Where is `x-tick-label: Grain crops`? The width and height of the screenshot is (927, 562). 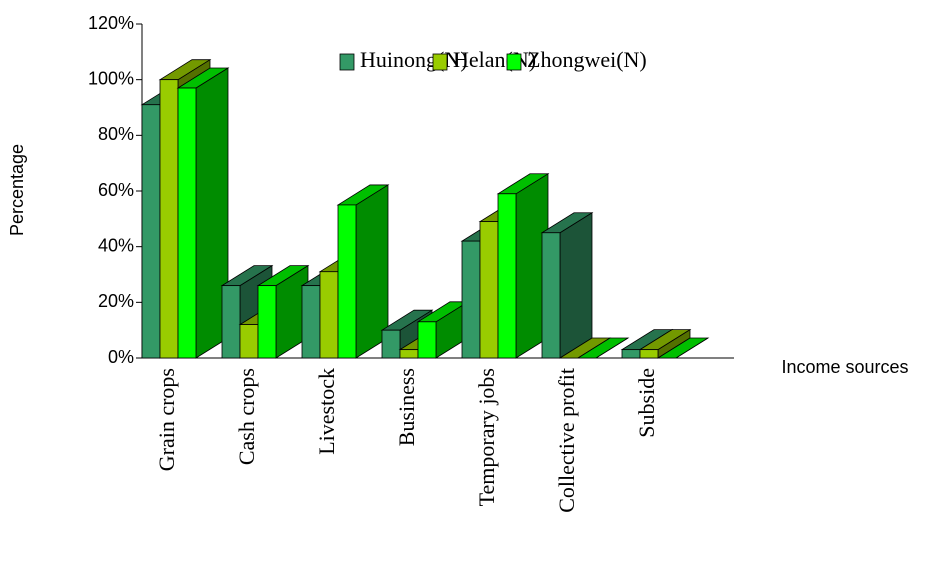
x-tick-label: Grain crops is located at coordinates (166, 419).